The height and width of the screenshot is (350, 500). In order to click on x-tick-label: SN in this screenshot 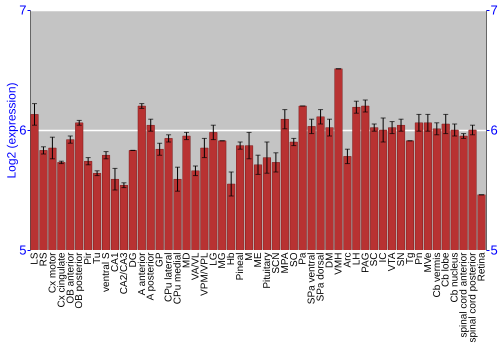, I will do `click(402, 259)`.